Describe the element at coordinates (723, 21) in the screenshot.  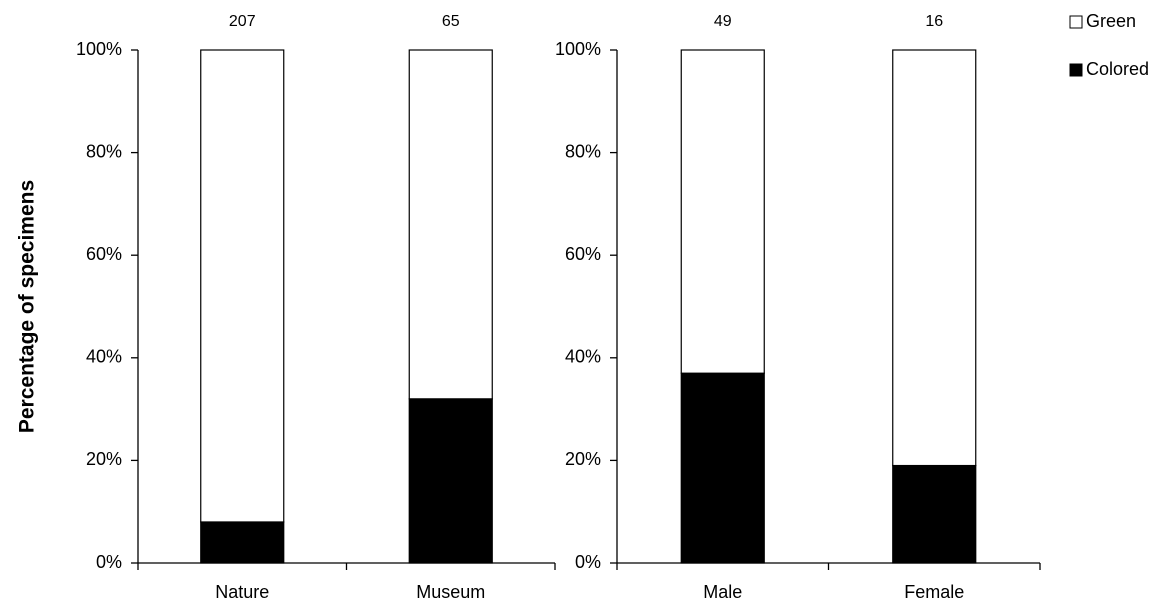
I see `sample-size: 49` at that location.